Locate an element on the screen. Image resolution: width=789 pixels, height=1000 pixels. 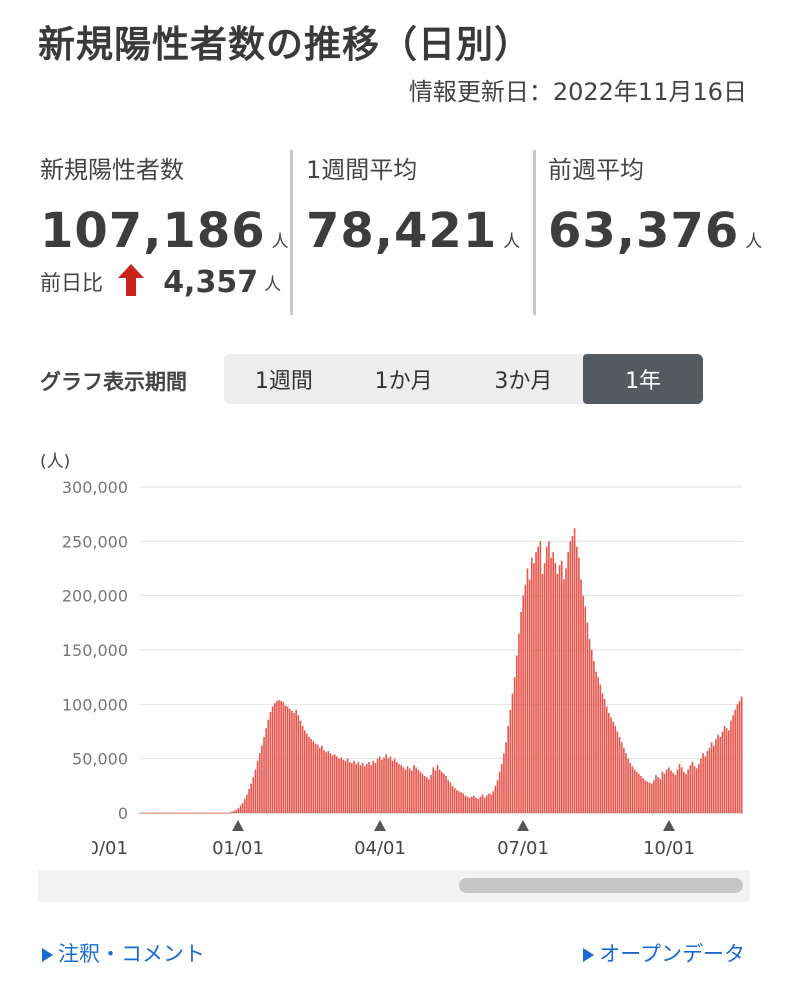
x-label-clip is located at coordinates (46, 848).